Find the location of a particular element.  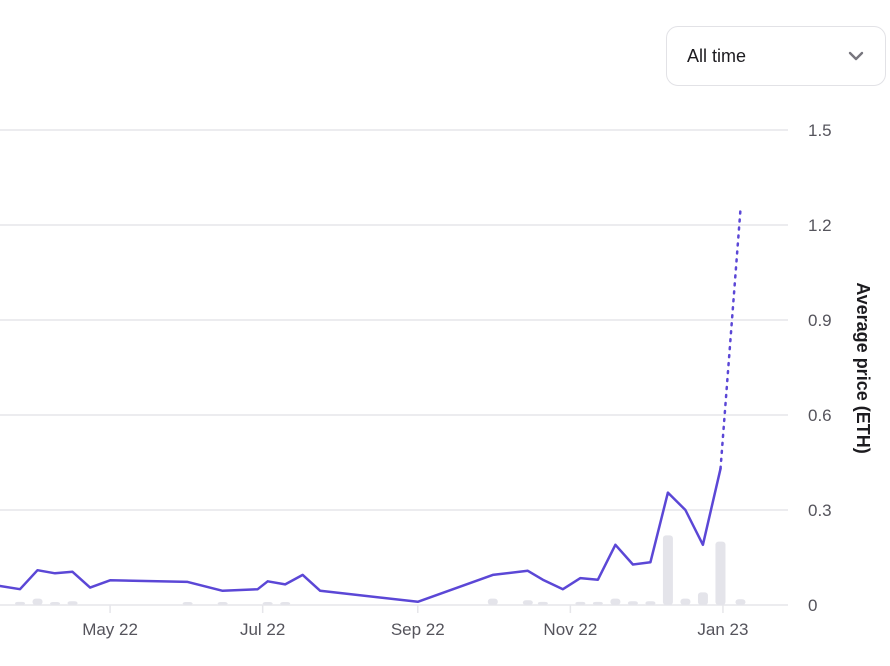

x-axis-ticks: May 22 Jul 22 Sep 22 Nov 22 Jan 23 is located at coordinates (415, 622).